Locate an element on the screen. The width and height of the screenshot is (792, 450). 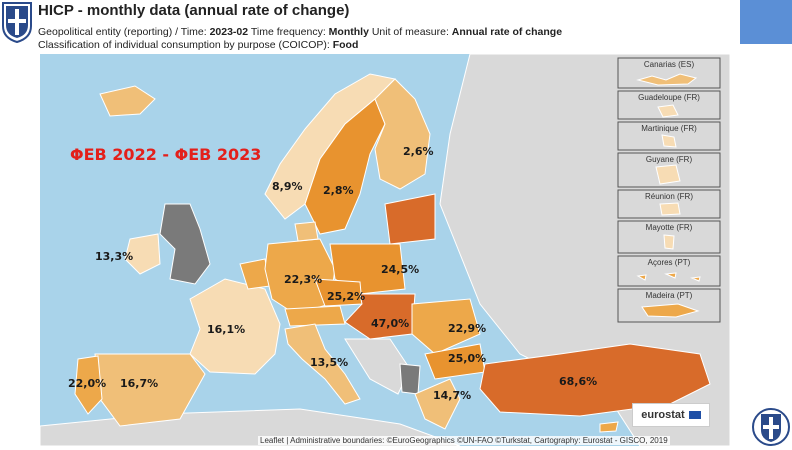
inset-label-martinique: Martinique (FR) is located at coordinates (669, 128).